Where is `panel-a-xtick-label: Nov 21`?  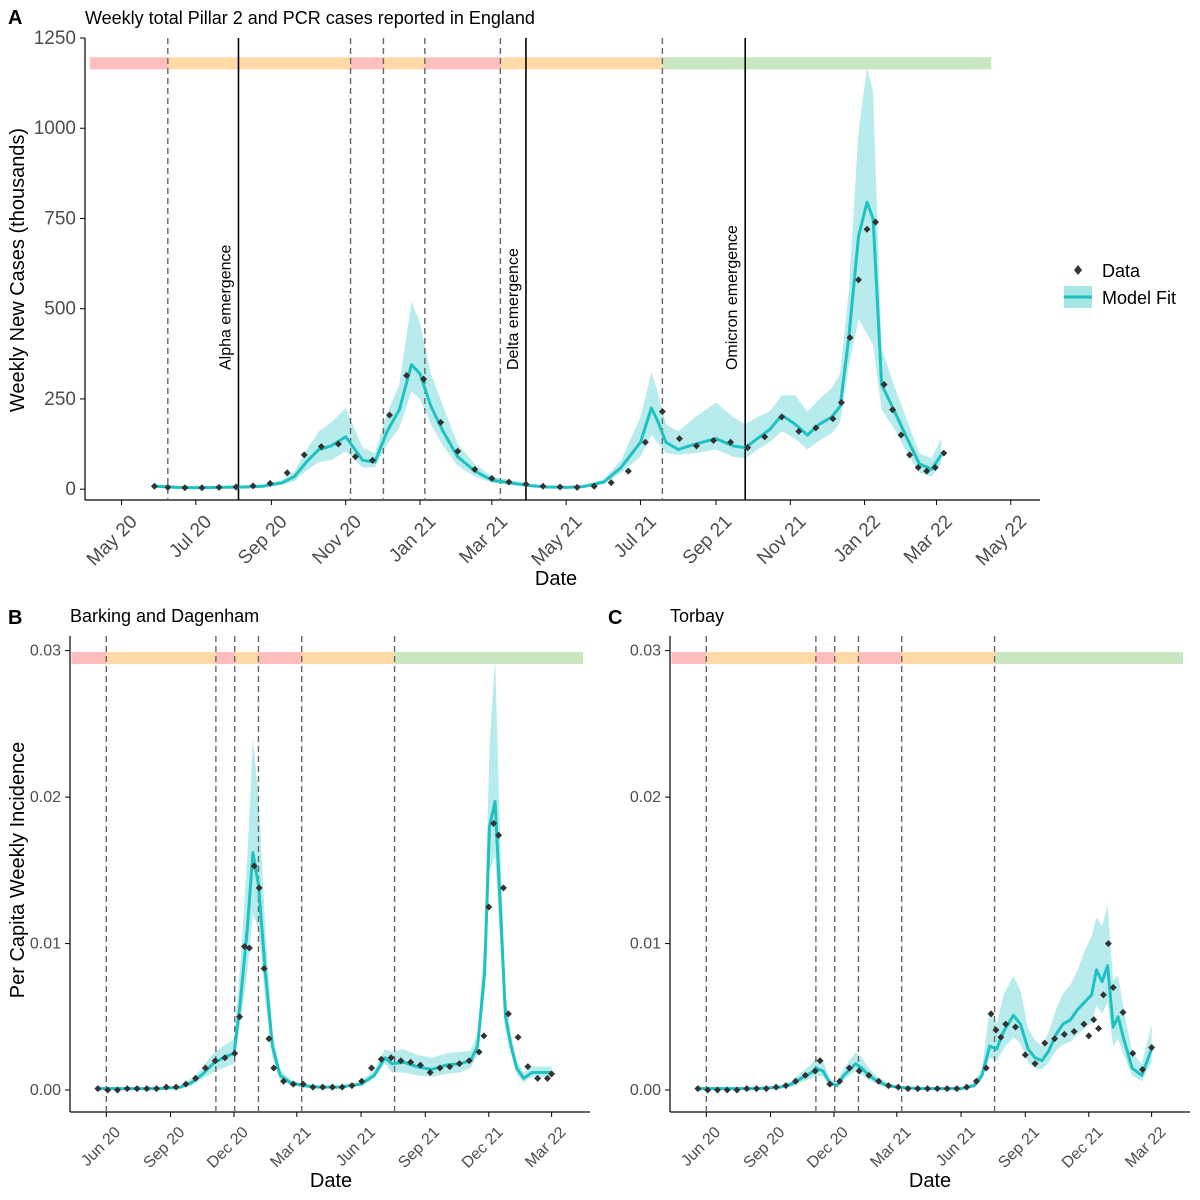
panel-a-xtick-label: Nov 21 is located at coordinates (781, 539).